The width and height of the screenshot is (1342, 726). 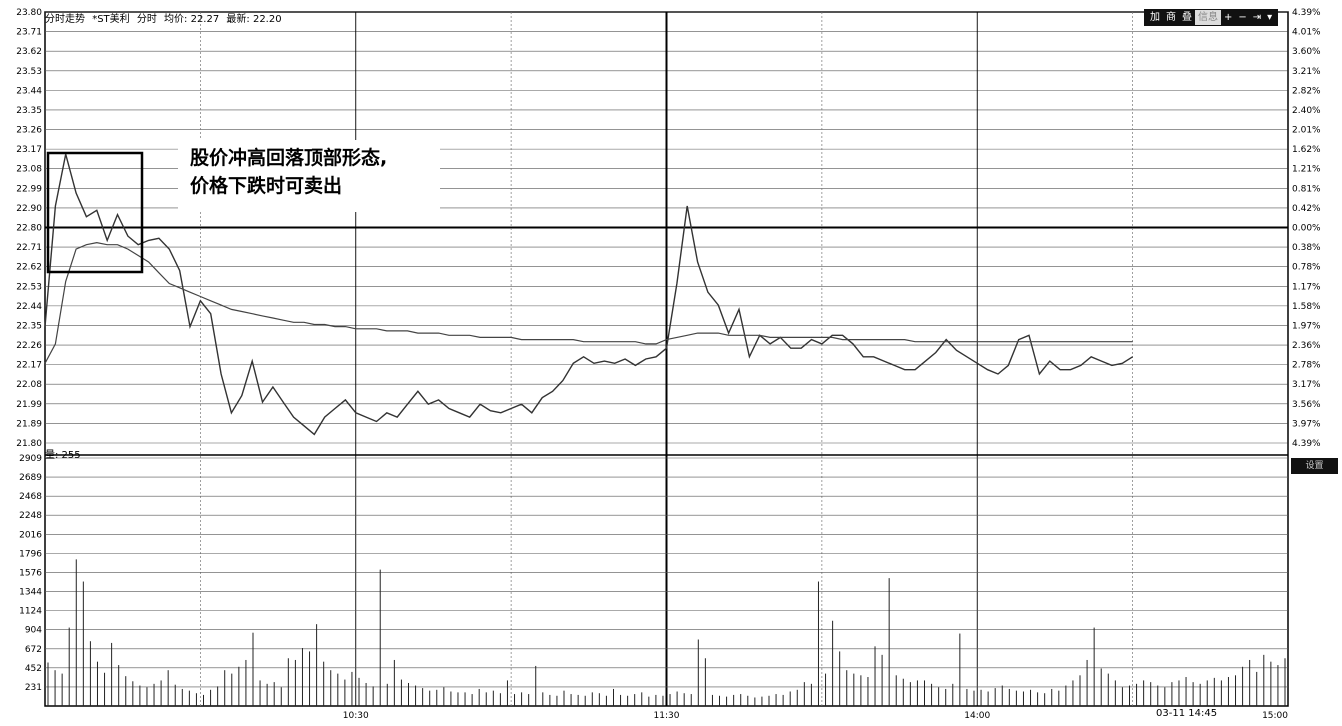 What do you see at coordinates (29, 131) in the screenshot?
I see `price-tick-label: 23.26` at bounding box center [29, 131].